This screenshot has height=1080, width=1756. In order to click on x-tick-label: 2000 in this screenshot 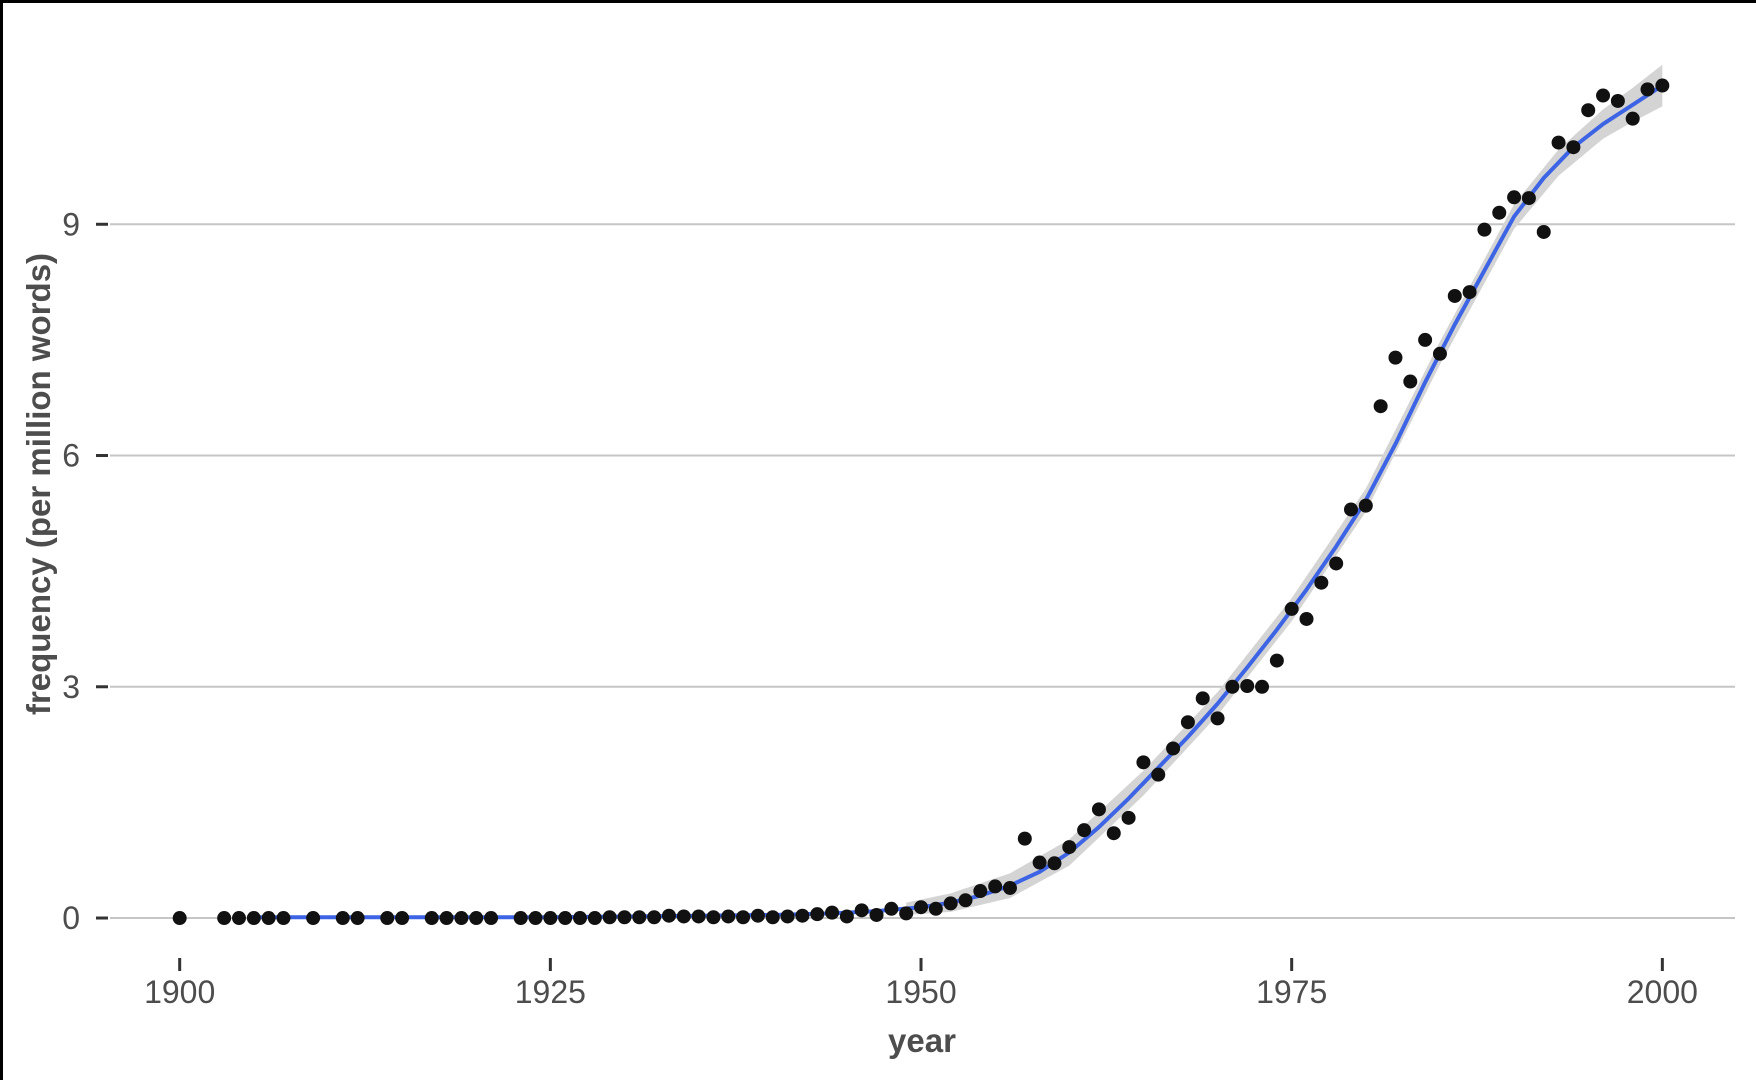, I will do `click(1662, 992)`.